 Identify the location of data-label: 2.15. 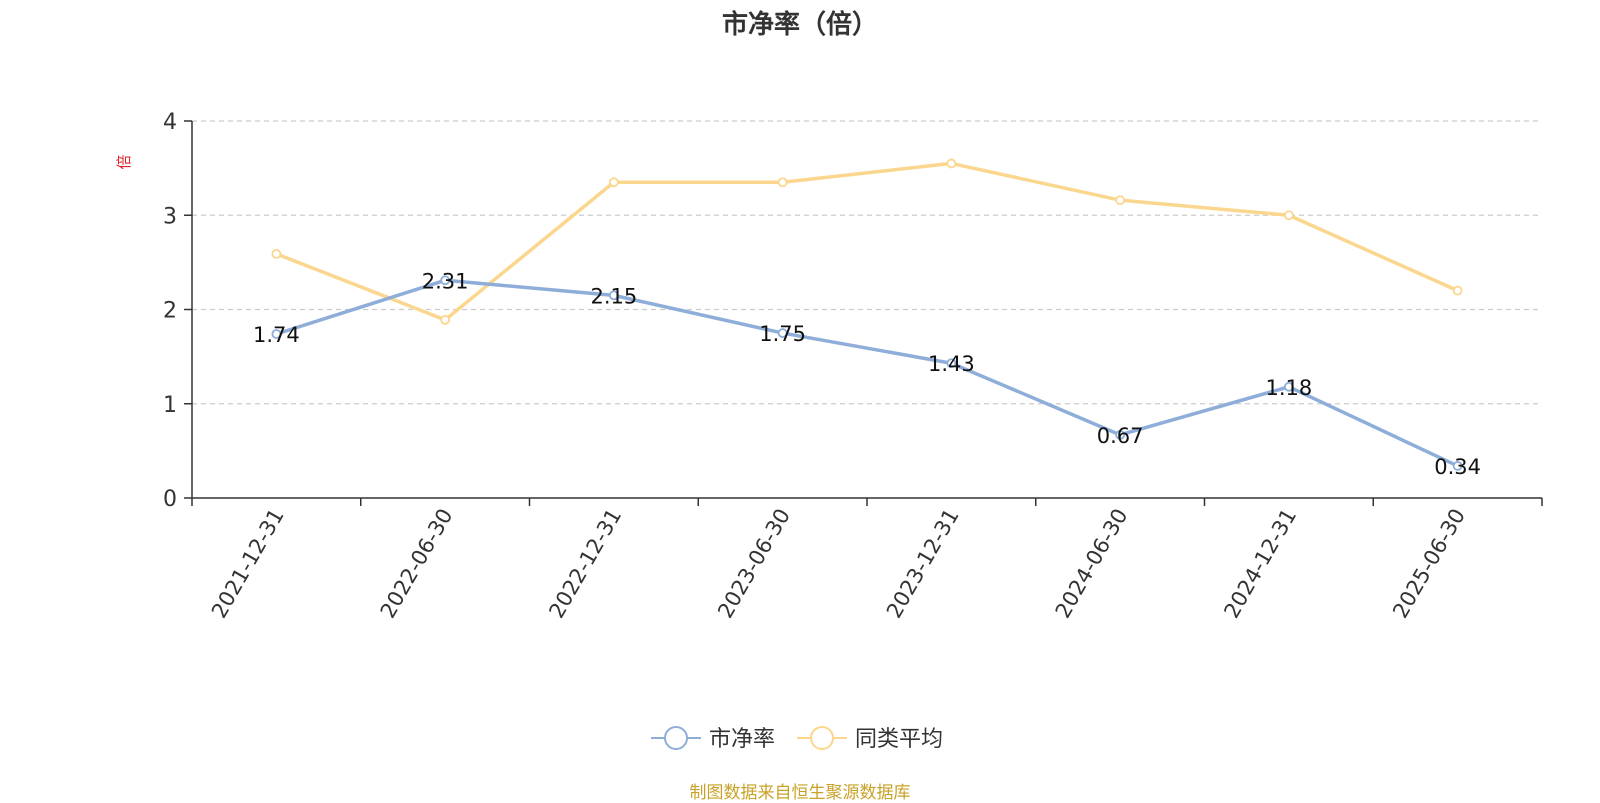
(613, 296).